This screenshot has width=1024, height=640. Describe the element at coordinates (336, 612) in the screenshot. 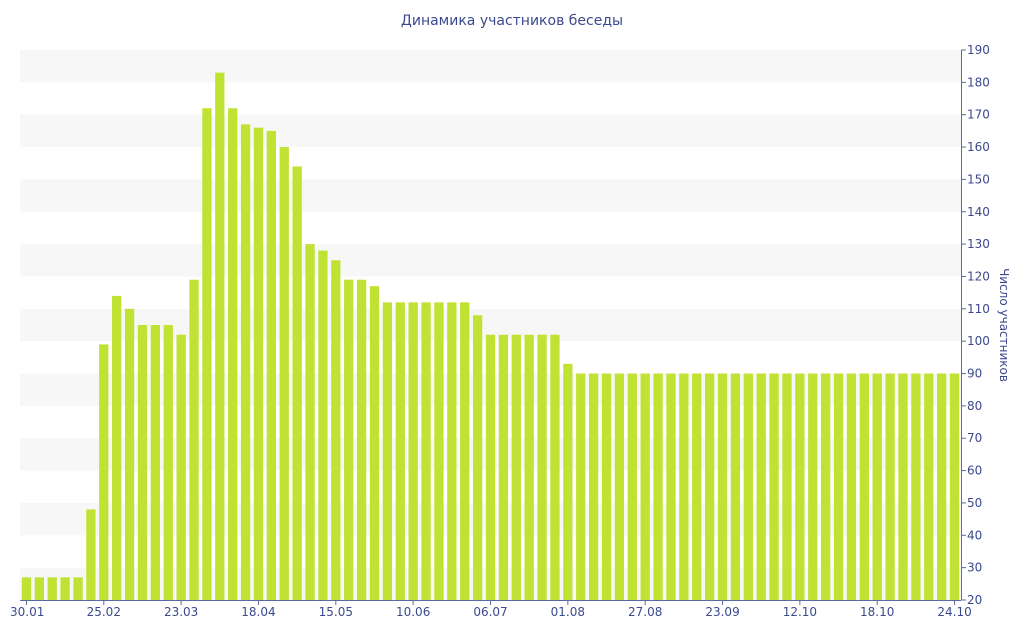

I see `x-tick-label: 15.05` at that location.